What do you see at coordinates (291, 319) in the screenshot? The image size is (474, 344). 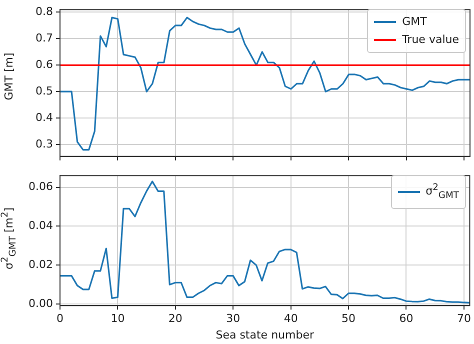 I see `x-tick-label: 40` at bounding box center [291, 319].